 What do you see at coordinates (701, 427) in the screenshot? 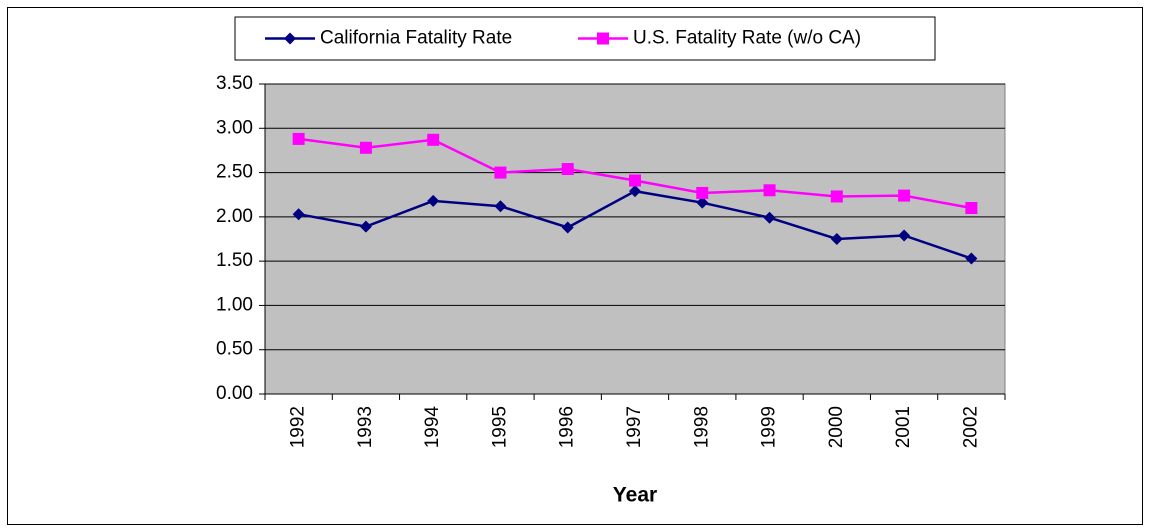
I see `x-tick-label: 1998` at bounding box center [701, 427].